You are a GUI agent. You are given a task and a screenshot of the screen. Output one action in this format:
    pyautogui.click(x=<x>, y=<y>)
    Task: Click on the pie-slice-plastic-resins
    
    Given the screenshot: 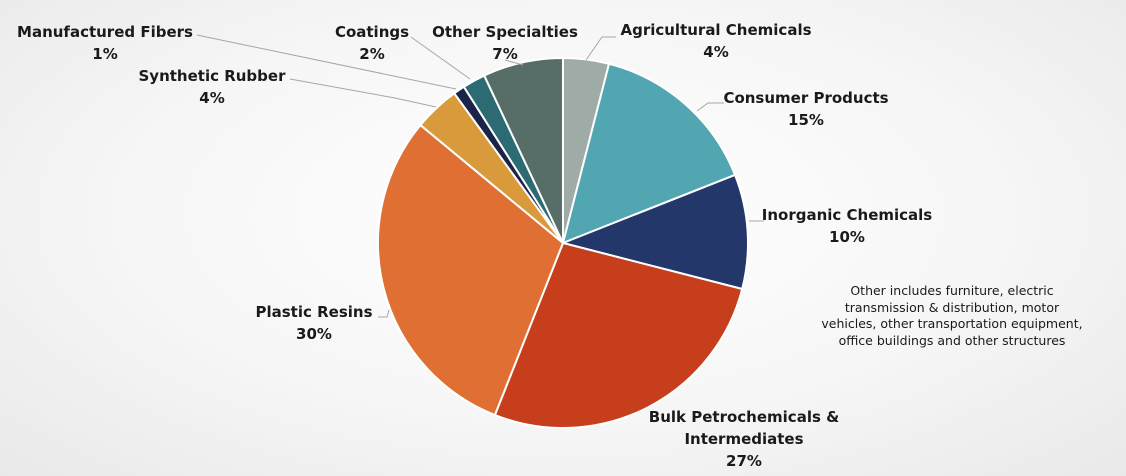 What is the action you would take?
    pyautogui.click(x=471, y=270)
    